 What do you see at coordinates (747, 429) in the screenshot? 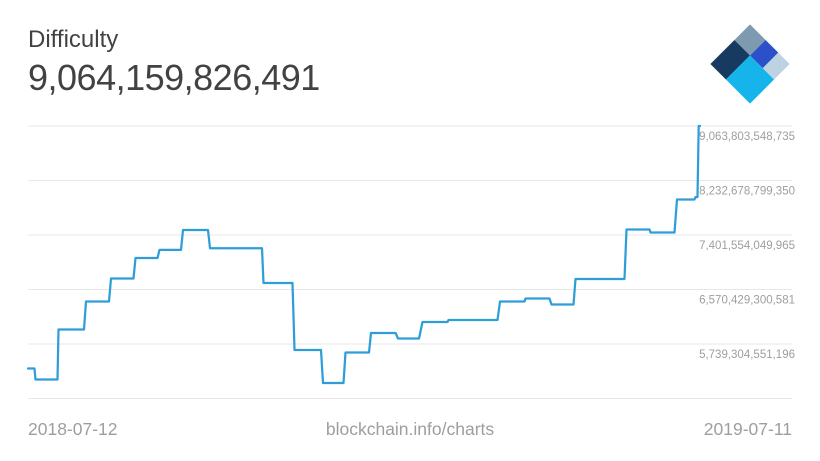
I see `x-axis-end-date: 2019-07-11` at bounding box center [747, 429].